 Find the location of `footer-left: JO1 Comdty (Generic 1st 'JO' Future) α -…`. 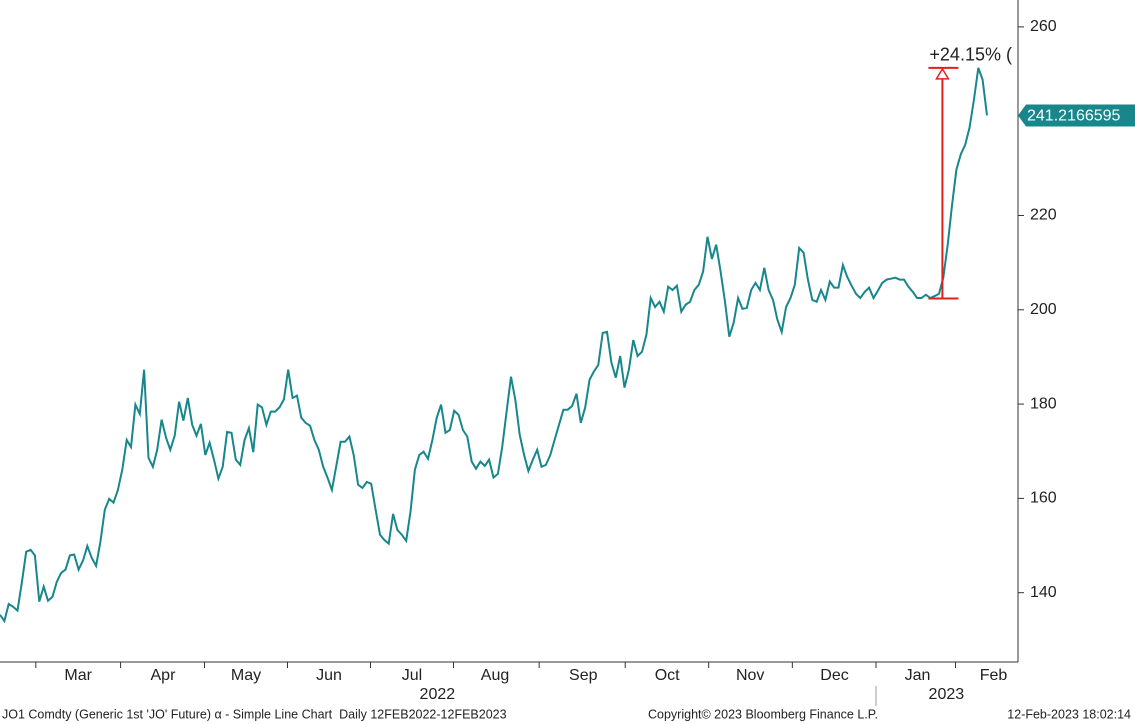

footer-left: JO1 Comdty (Generic 1st 'JO' Future) α -… is located at coordinates (254, 714).